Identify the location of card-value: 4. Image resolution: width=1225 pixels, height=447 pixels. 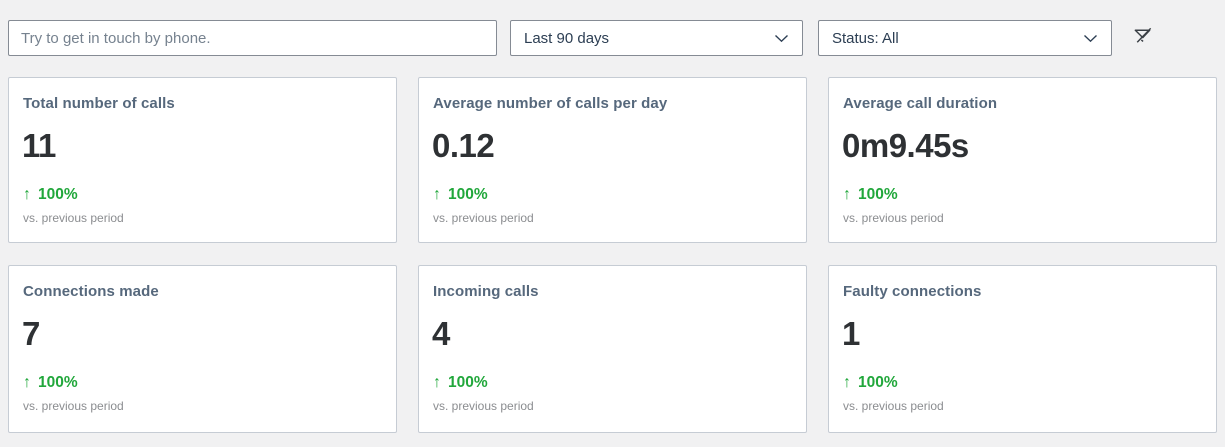
(441, 333).